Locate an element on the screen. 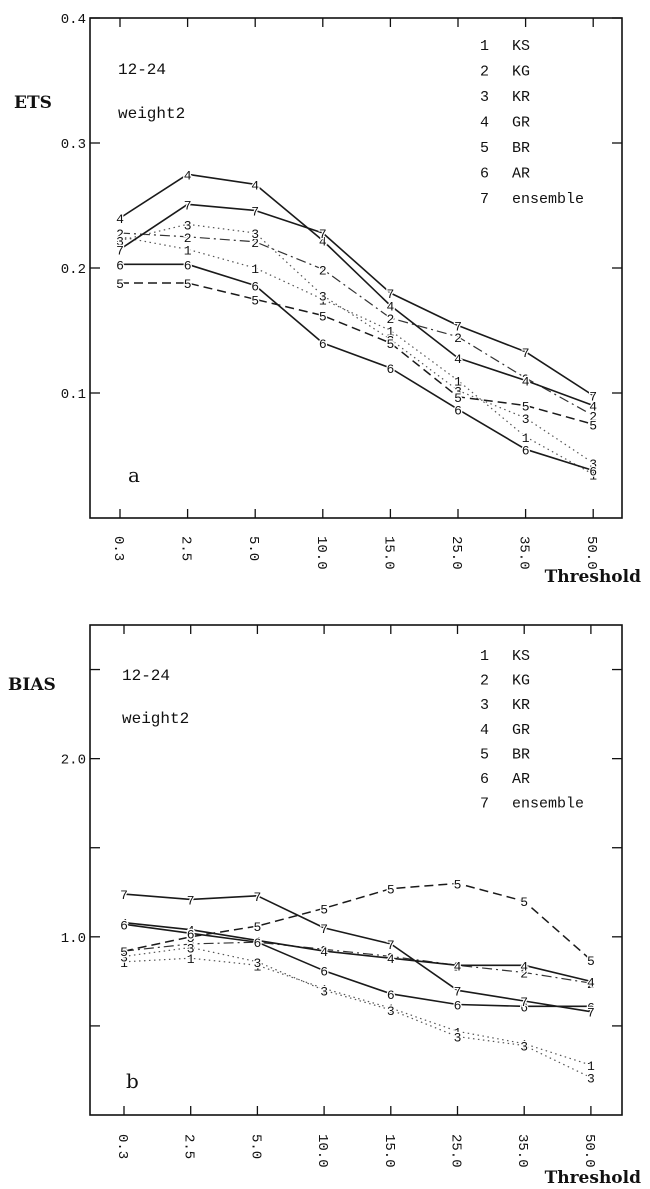  panel-a-series-line-kr is located at coordinates (356, 343).